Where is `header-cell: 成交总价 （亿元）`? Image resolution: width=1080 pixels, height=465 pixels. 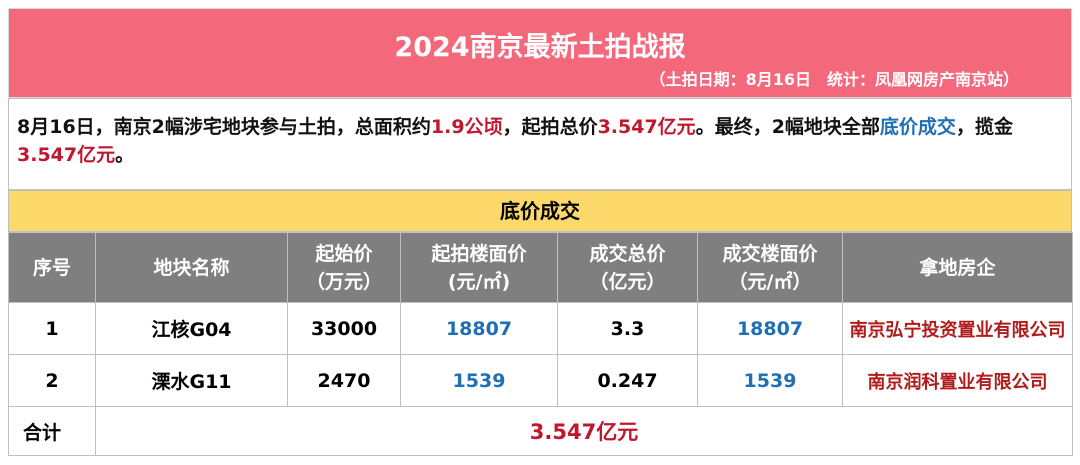 header-cell: 成交总价 （亿元） is located at coordinates (627, 267).